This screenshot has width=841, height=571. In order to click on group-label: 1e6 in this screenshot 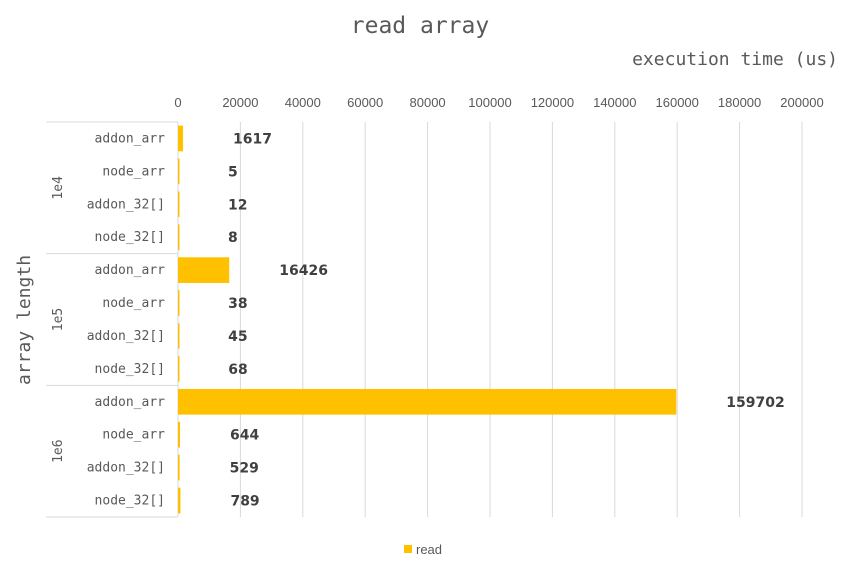, I will do `click(58, 450)`.